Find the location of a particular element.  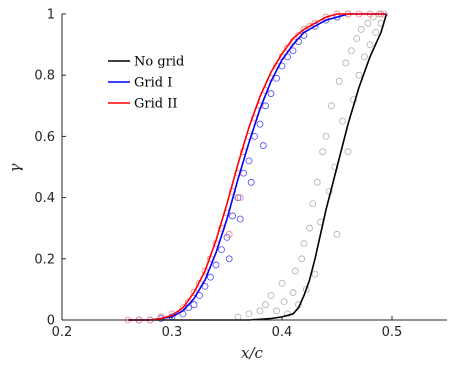

legend: No grid Grid I Grid II is located at coordinates (146, 83).